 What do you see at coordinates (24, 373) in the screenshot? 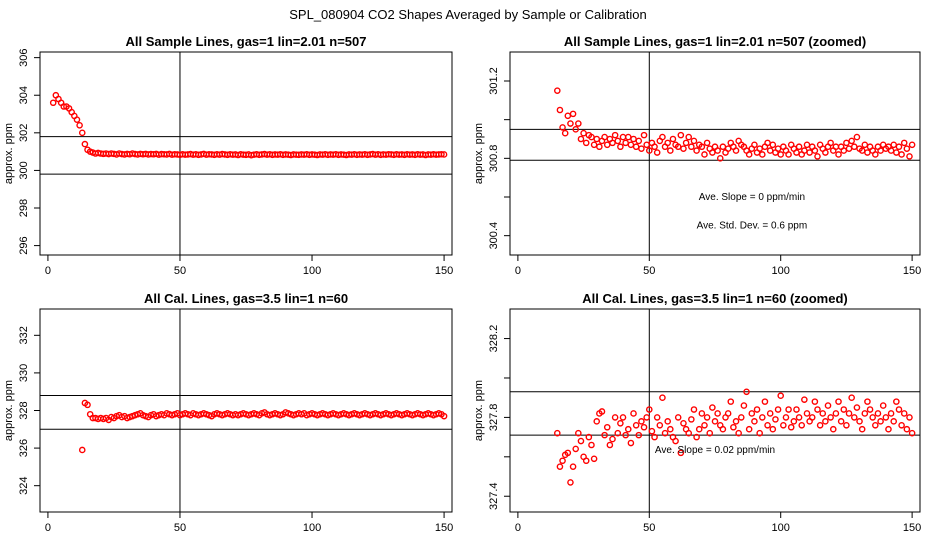
I see `y-tick-label: 330` at bounding box center [24, 373].